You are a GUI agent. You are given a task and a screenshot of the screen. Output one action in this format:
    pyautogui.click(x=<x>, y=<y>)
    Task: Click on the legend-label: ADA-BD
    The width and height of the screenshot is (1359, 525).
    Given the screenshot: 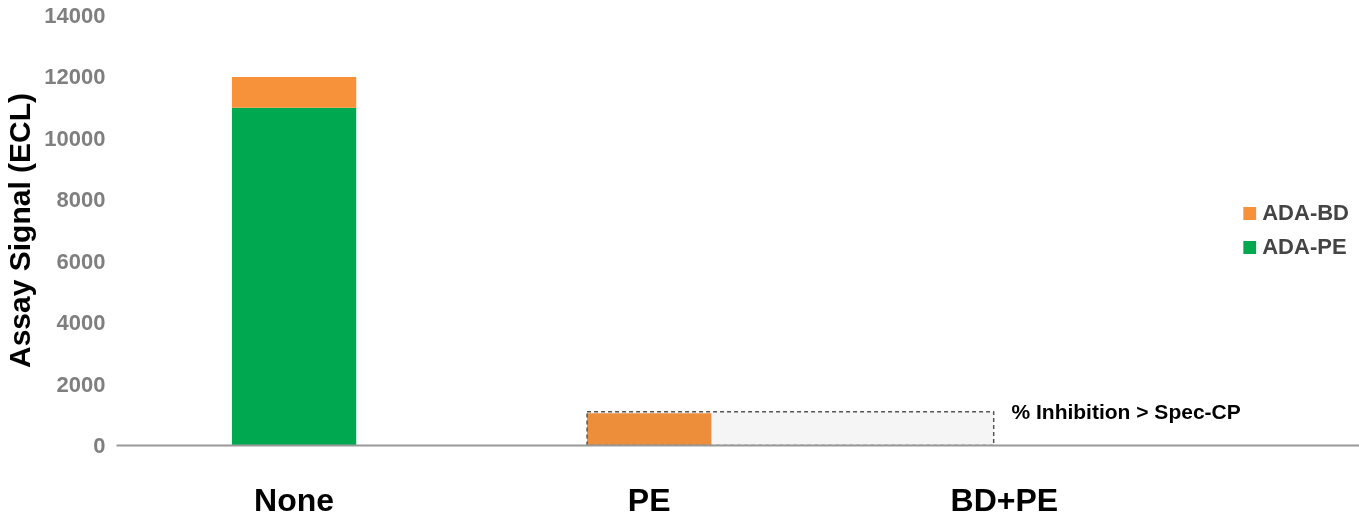 What is the action you would take?
    pyautogui.click(x=1305, y=213)
    